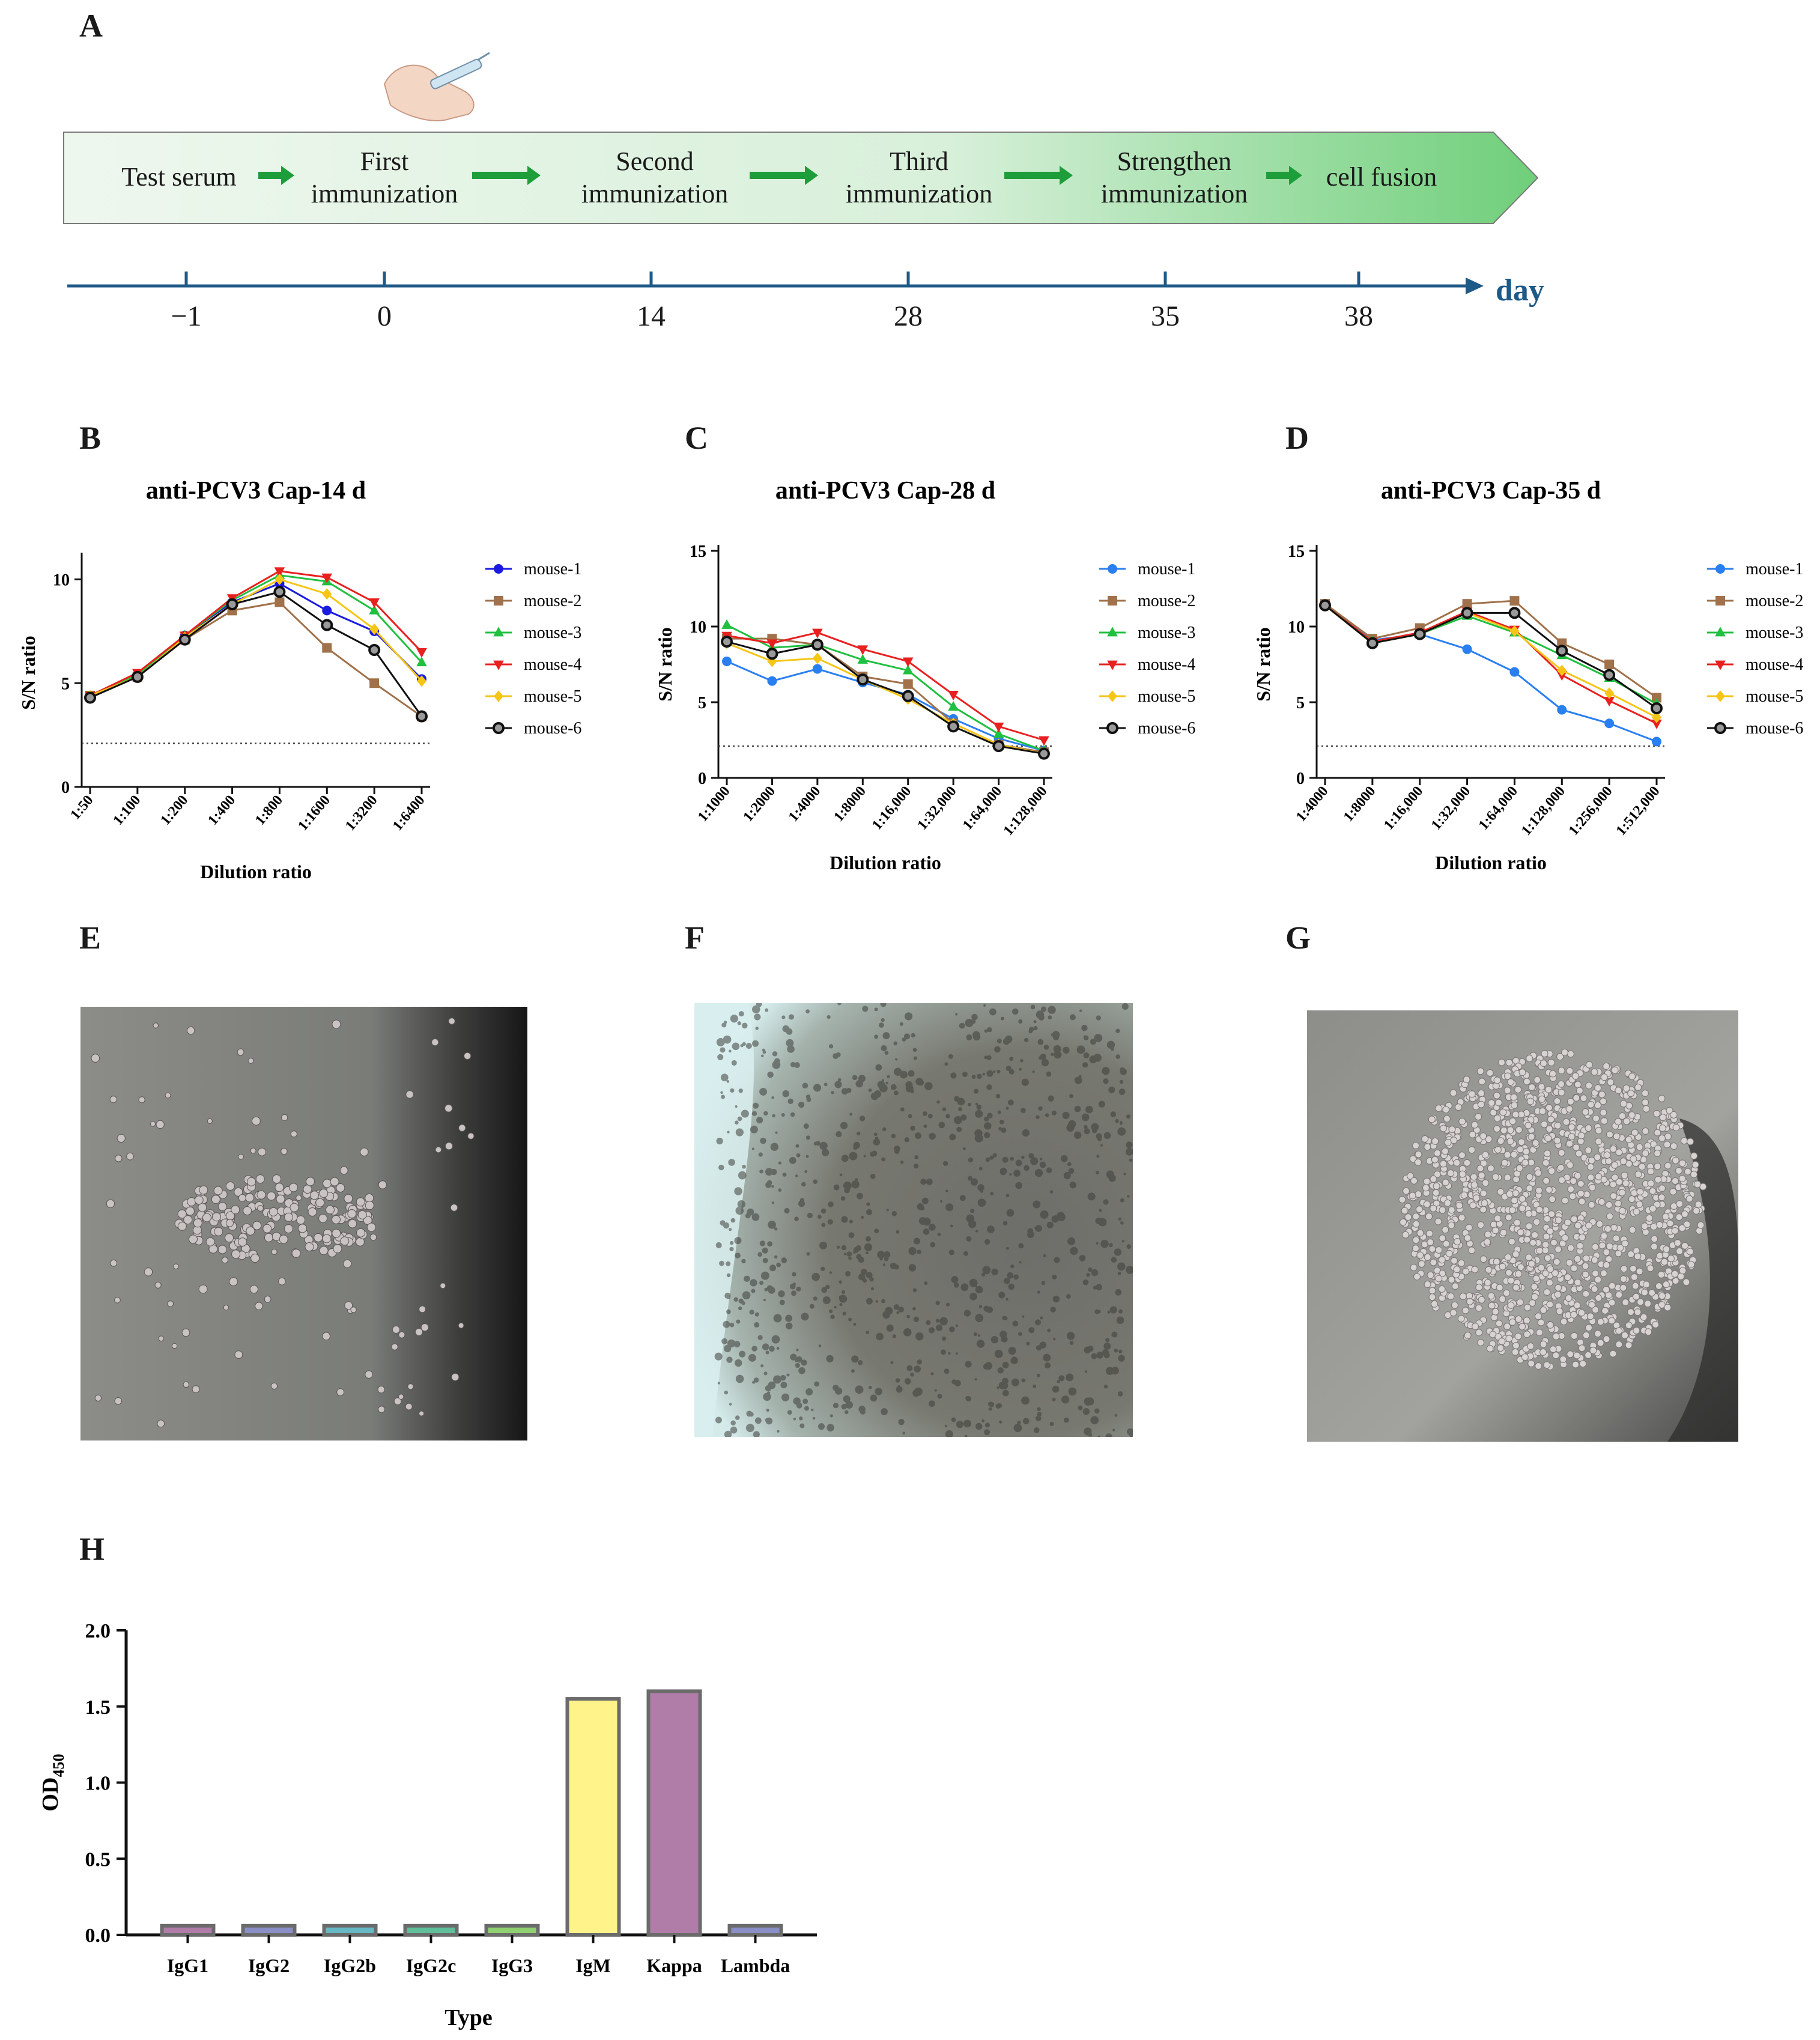  I want to click on x-tick-label: IgM, so click(593, 1966).